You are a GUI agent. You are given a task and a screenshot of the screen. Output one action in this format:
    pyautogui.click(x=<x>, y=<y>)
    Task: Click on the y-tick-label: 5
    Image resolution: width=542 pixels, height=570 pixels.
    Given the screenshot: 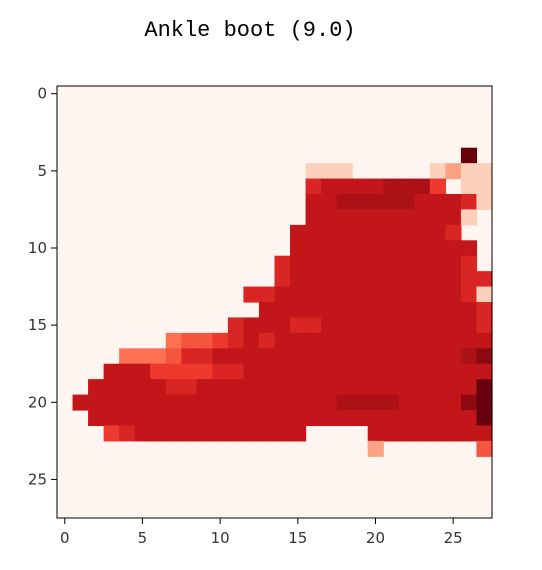 What is the action you would take?
    pyautogui.click(x=42, y=171)
    